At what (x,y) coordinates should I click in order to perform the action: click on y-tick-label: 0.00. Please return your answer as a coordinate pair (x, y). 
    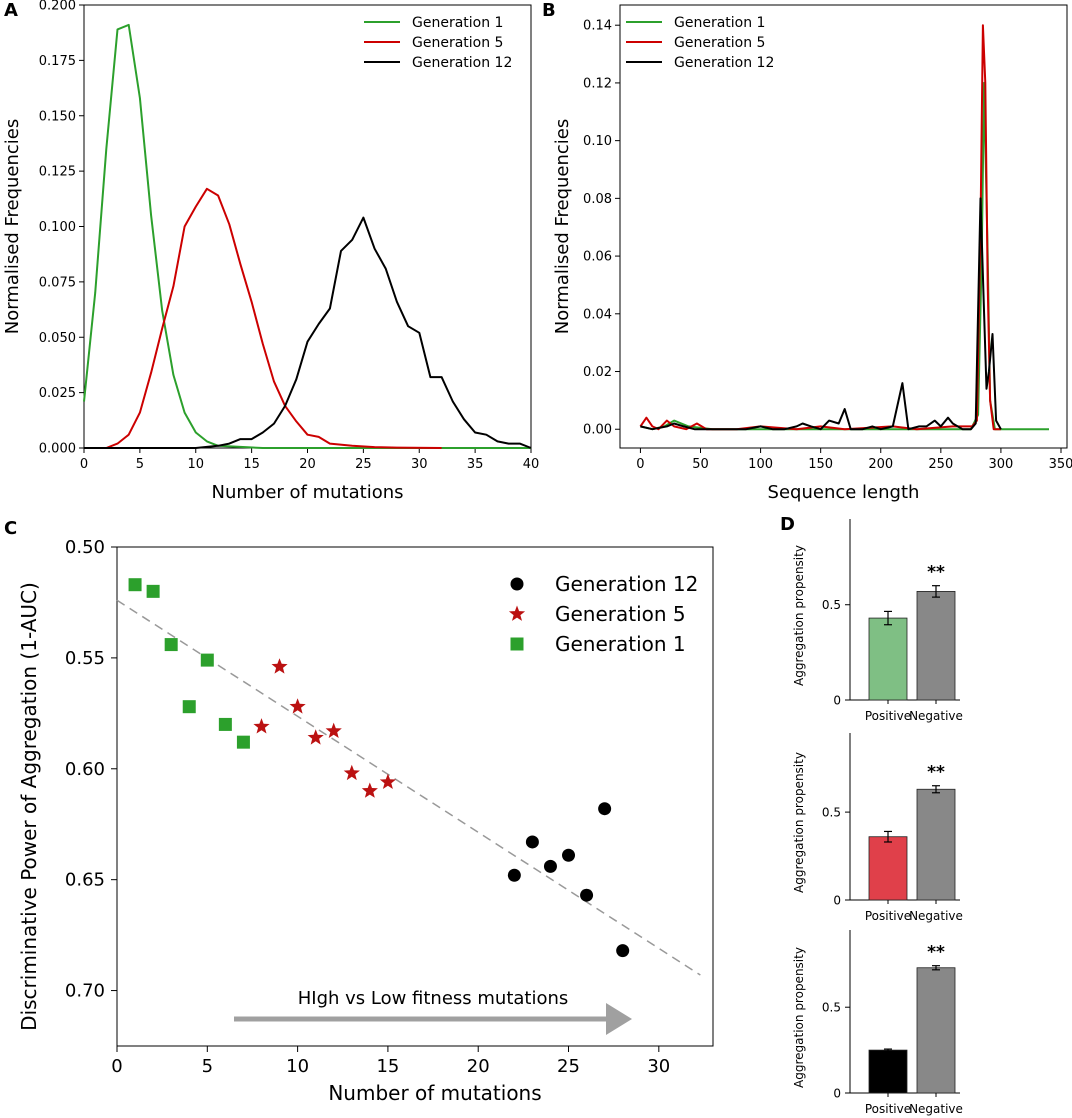
    Looking at the image, I should click on (597, 430).